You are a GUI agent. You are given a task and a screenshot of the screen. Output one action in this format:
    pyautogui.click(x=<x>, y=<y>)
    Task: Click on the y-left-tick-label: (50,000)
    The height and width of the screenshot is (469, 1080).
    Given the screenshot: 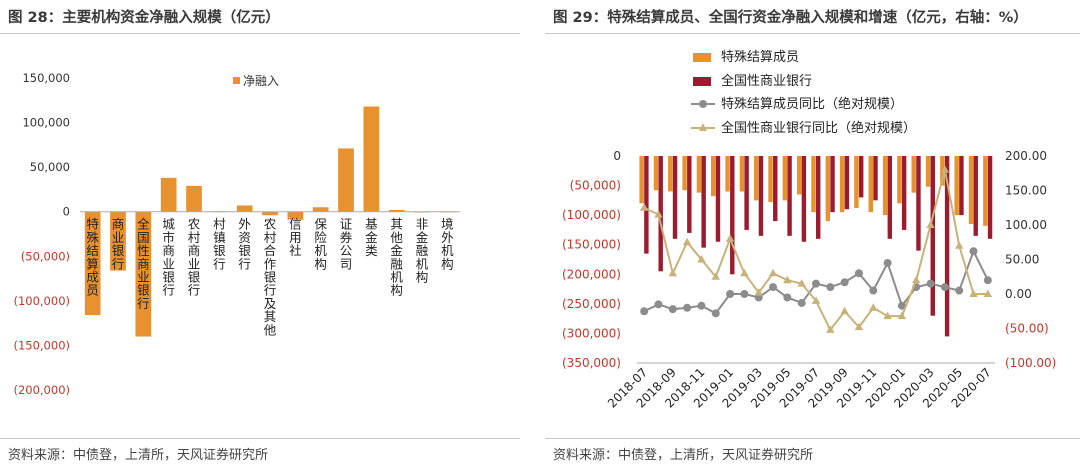 What is the action you would take?
    pyautogui.click(x=595, y=186)
    